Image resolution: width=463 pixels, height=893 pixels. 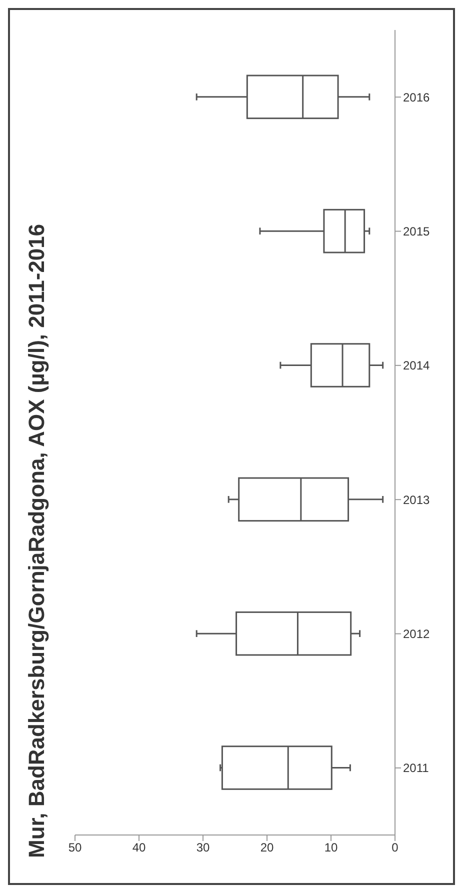 What do you see at coordinates (139, 847) in the screenshot?
I see `x-tick-label: 40` at bounding box center [139, 847].